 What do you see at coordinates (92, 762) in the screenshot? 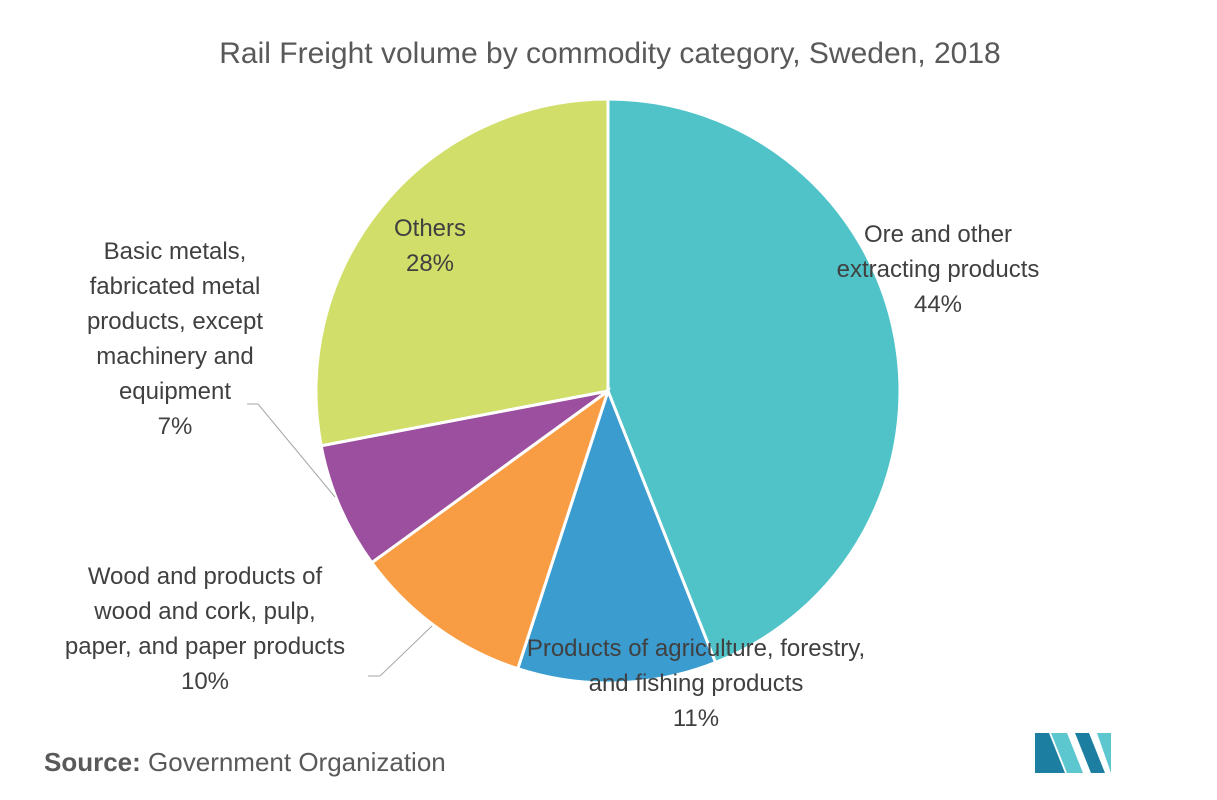
I see `source-label: Source:` at bounding box center [92, 762].